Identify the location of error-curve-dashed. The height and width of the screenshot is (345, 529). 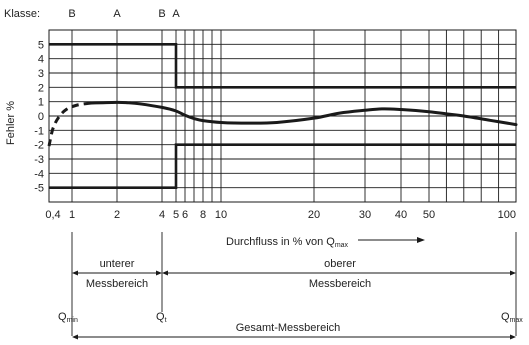
(69, 124).